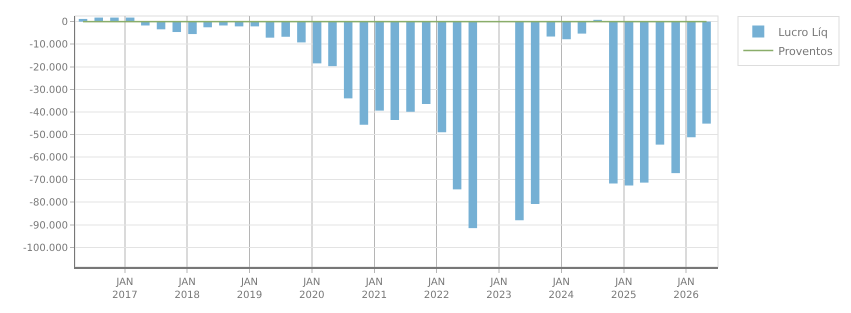 Image resolution: width=851 pixels, height=313 pixels. What do you see at coordinates (499, 289) in the screenshot?
I see `x-tick-label: JAN 2023` at bounding box center [499, 289].